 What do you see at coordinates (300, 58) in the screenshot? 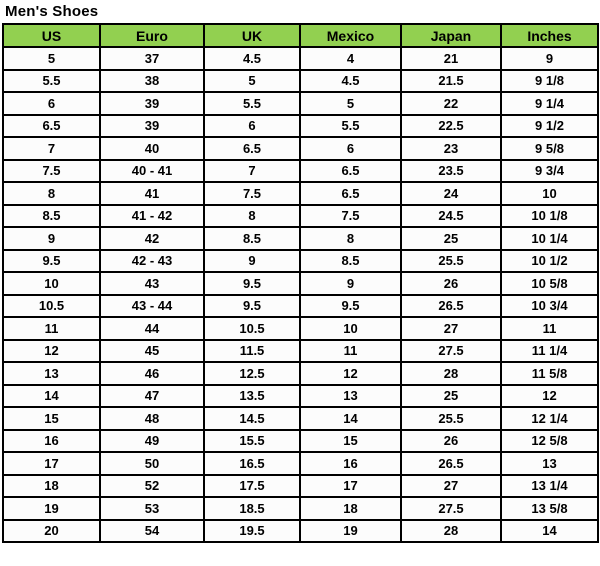
I see `table-row: 5 37 4.5 4 21 9` at bounding box center [300, 58].